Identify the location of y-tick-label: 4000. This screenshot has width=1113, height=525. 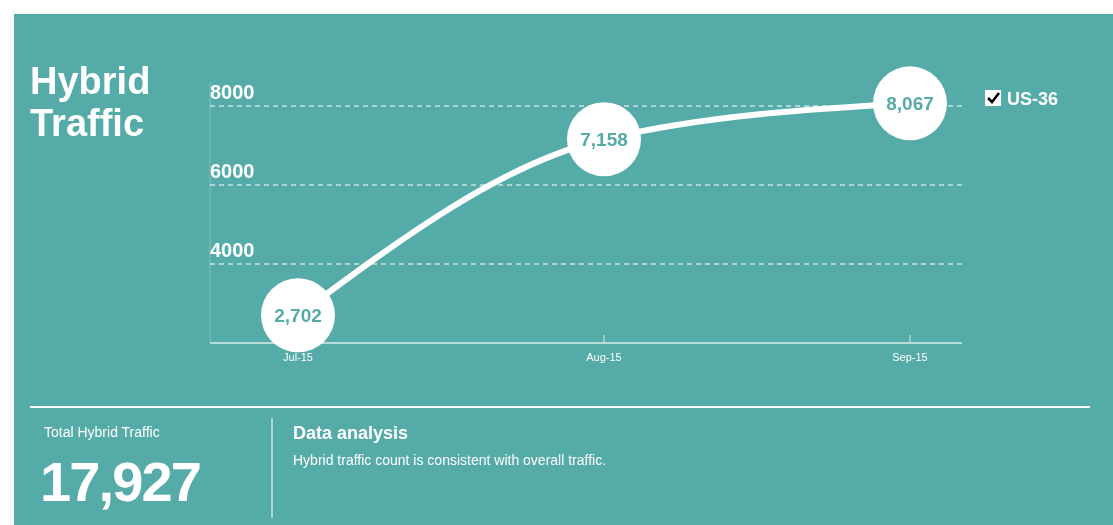
(232, 250).